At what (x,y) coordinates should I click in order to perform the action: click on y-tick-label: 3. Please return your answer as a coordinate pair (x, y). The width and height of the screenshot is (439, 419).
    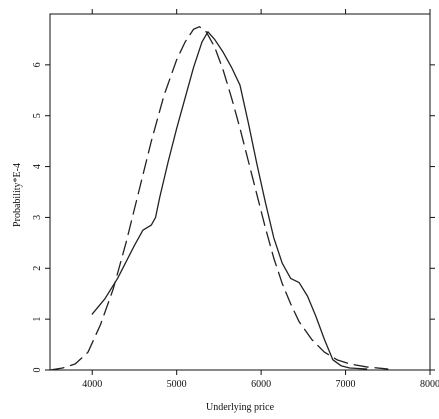
    Looking at the image, I should click on (37, 217).